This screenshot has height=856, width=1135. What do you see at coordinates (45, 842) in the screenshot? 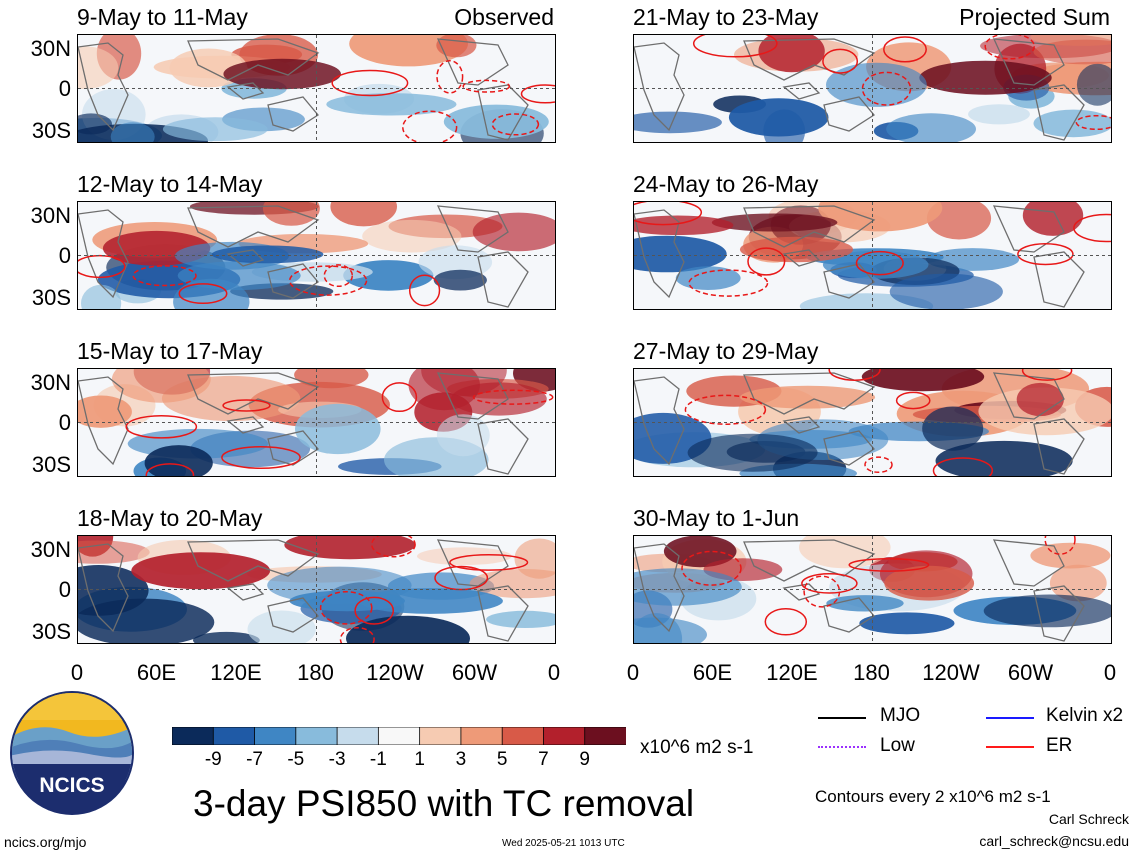
I see `site-link: ncics.org/mjo` at bounding box center [45, 842].